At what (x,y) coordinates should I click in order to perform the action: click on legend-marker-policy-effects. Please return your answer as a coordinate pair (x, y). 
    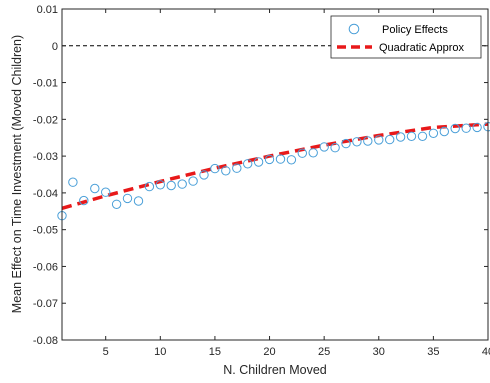
    Looking at the image, I should click on (354, 29).